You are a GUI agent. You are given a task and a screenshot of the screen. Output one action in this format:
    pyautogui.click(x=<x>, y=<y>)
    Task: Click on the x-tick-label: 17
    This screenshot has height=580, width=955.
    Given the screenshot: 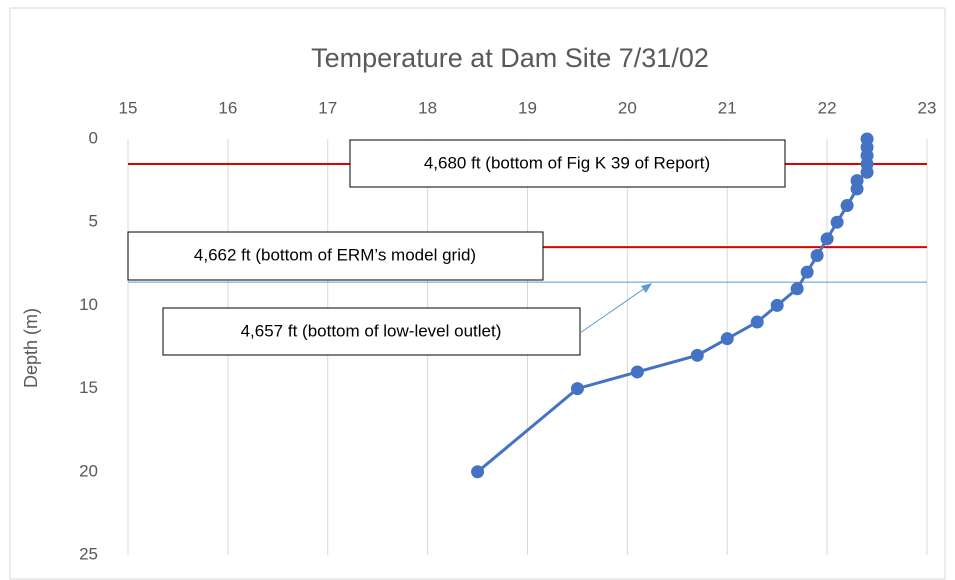 What is the action you would take?
    pyautogui.click(x=327, y=107)
    